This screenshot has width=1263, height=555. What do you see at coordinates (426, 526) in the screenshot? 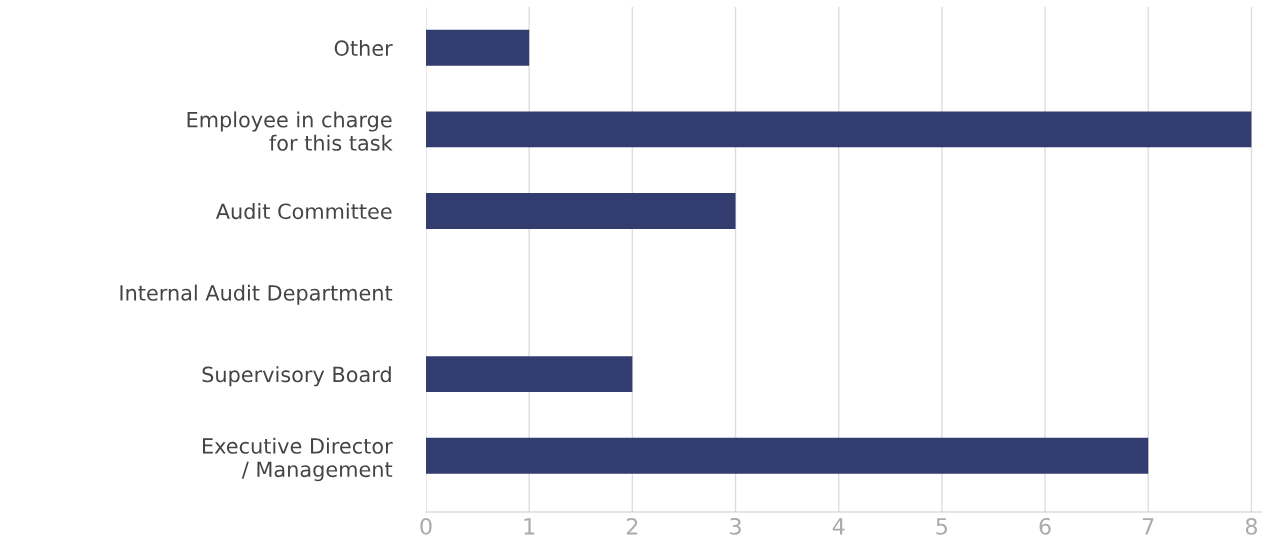
I see `x-tick-label: 0` at bounding box center [426, 526].